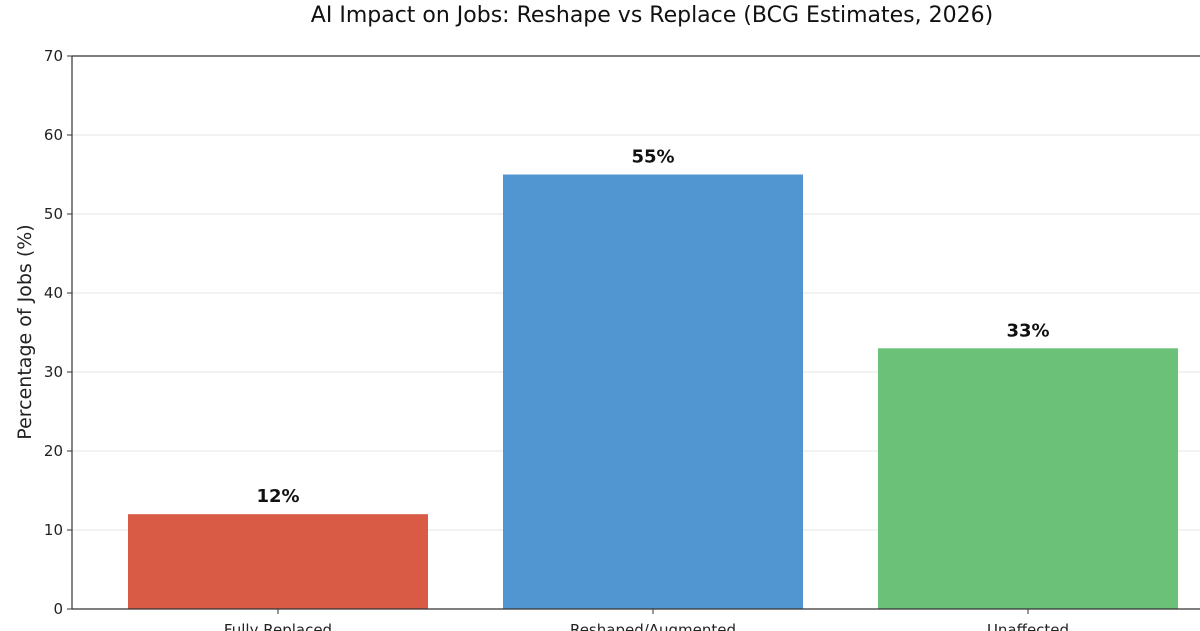 The width and height of the screenshot is (1200, 631). Describe the element at coordinates (53, 293) in the screenshot. I see `y-tick-label: 40` at that location.